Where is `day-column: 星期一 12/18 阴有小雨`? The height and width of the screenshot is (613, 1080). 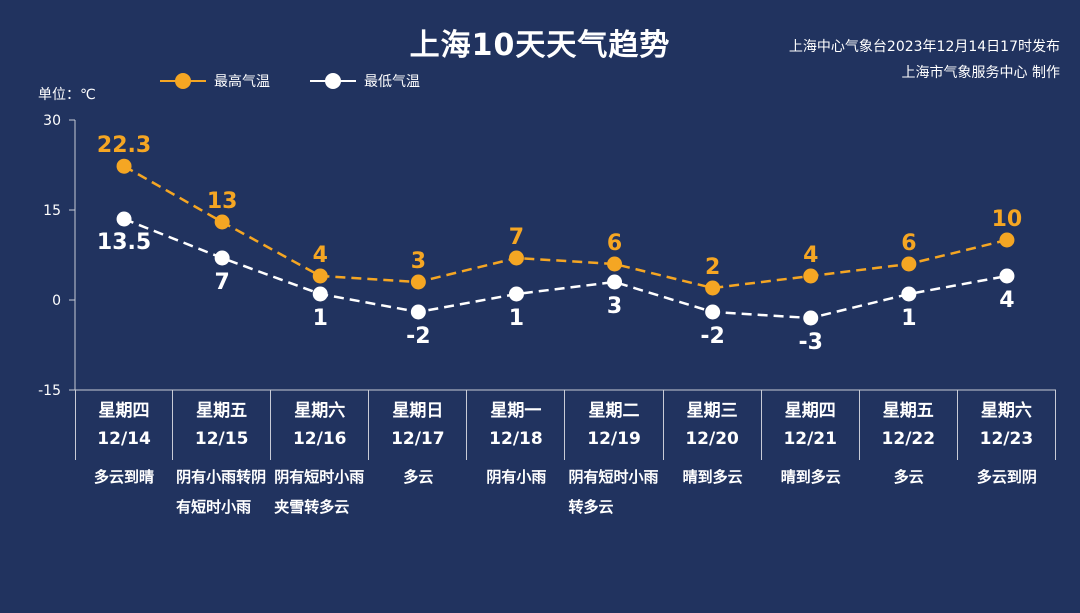
day-column: 星期一 12/18 阴有小雨 is located at coordinates (516, 456).